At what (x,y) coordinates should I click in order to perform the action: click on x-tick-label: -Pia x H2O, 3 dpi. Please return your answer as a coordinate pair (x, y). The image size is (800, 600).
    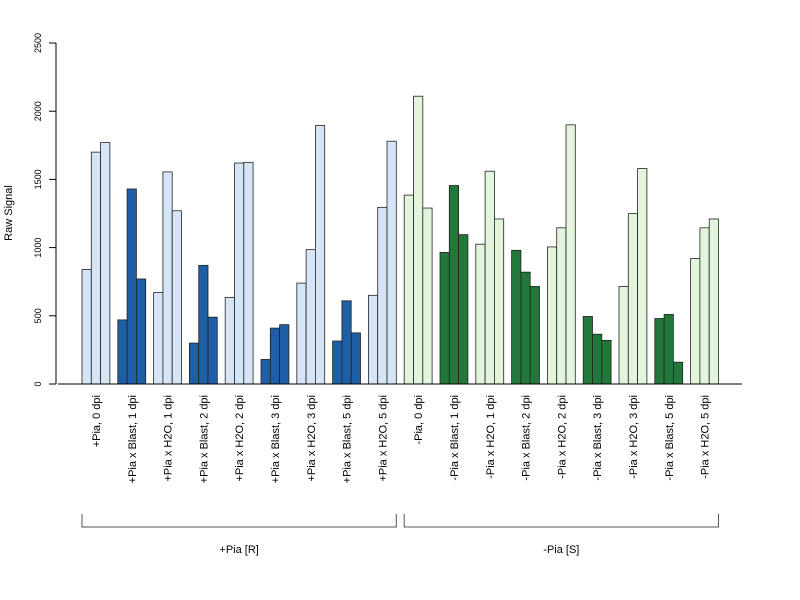
    Looking at the image, I should click on (634, 437).